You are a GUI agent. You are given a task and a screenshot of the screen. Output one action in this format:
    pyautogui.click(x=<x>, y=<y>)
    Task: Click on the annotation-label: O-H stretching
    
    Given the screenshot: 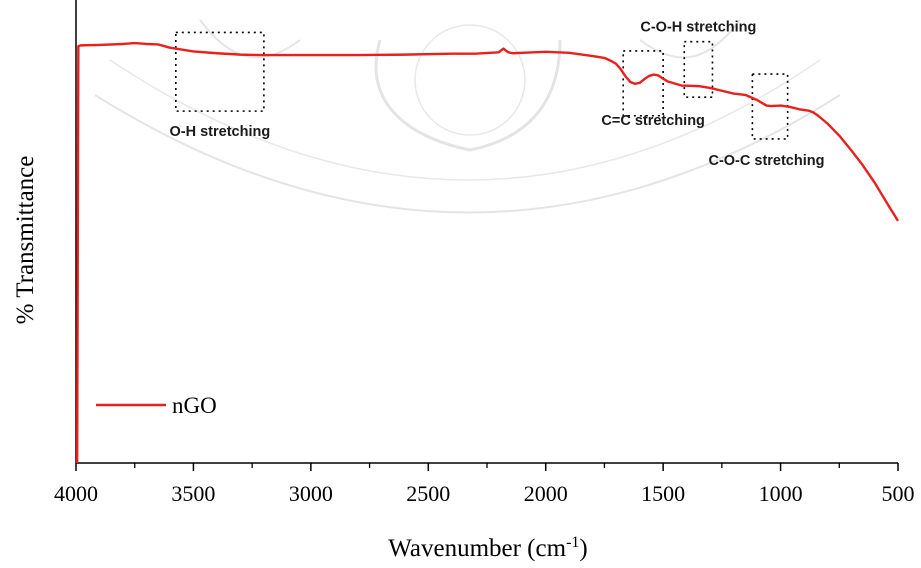 What is the action you would take?
    pyautogui.click(x=219, y=132)
    